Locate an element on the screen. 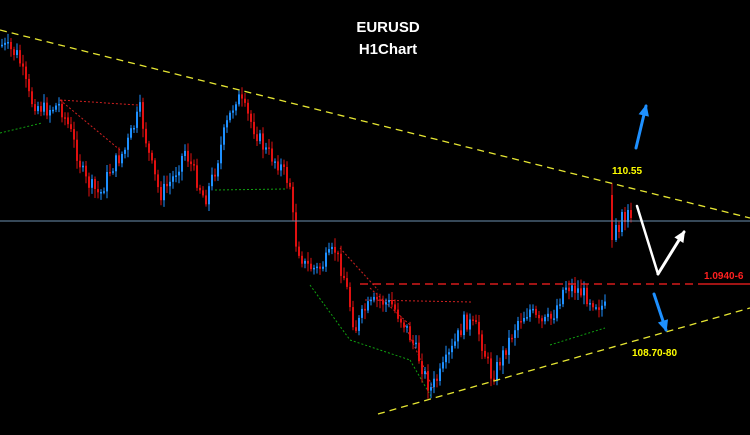  chart-subtitle: H1Chart is located at coordinates (388, 49).